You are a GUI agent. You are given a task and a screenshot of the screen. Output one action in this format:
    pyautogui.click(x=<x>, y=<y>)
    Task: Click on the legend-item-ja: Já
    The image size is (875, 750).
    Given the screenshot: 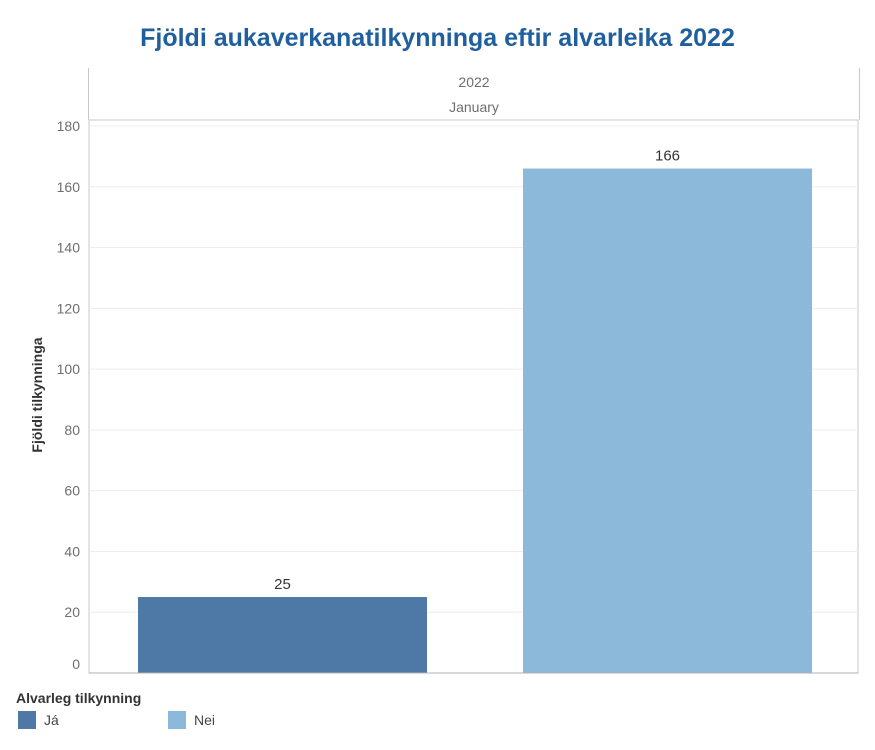 What is the action you would take?
    pyautogui.click(x=38, y=720)
    